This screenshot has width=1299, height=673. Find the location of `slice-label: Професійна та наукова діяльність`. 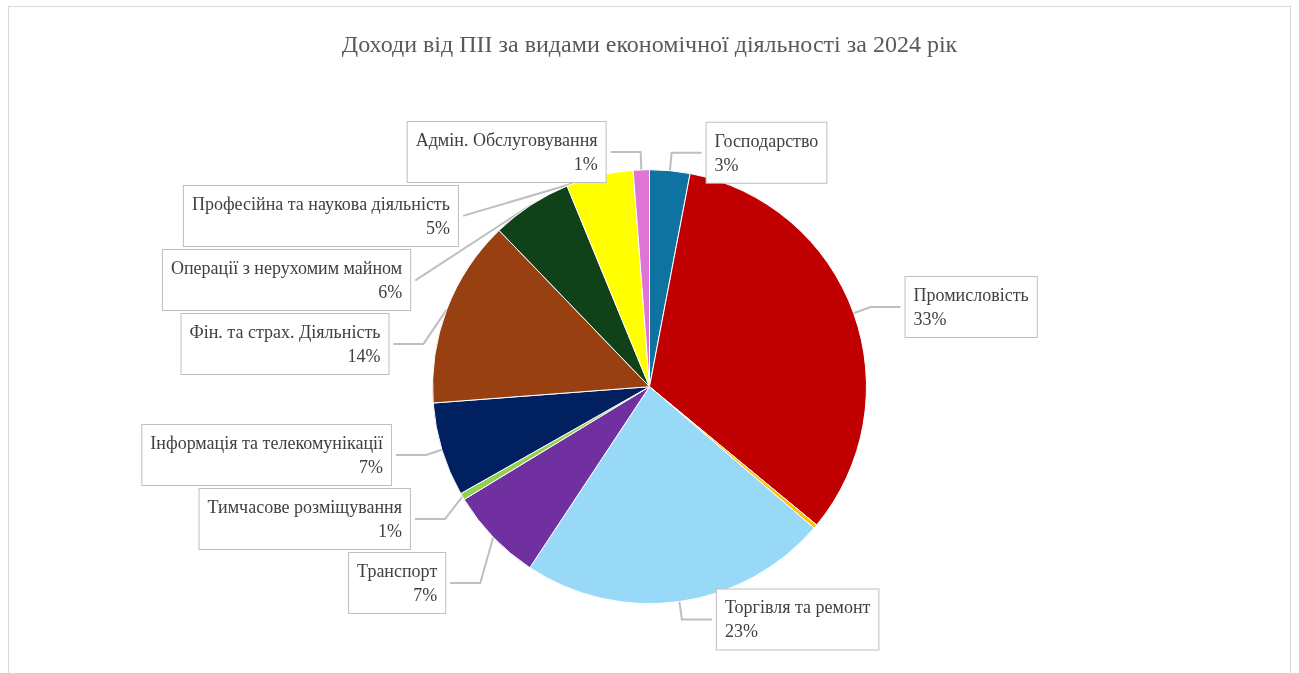

slice-label: Професійна та наукова діяльність is located at coordinates (320, 203).